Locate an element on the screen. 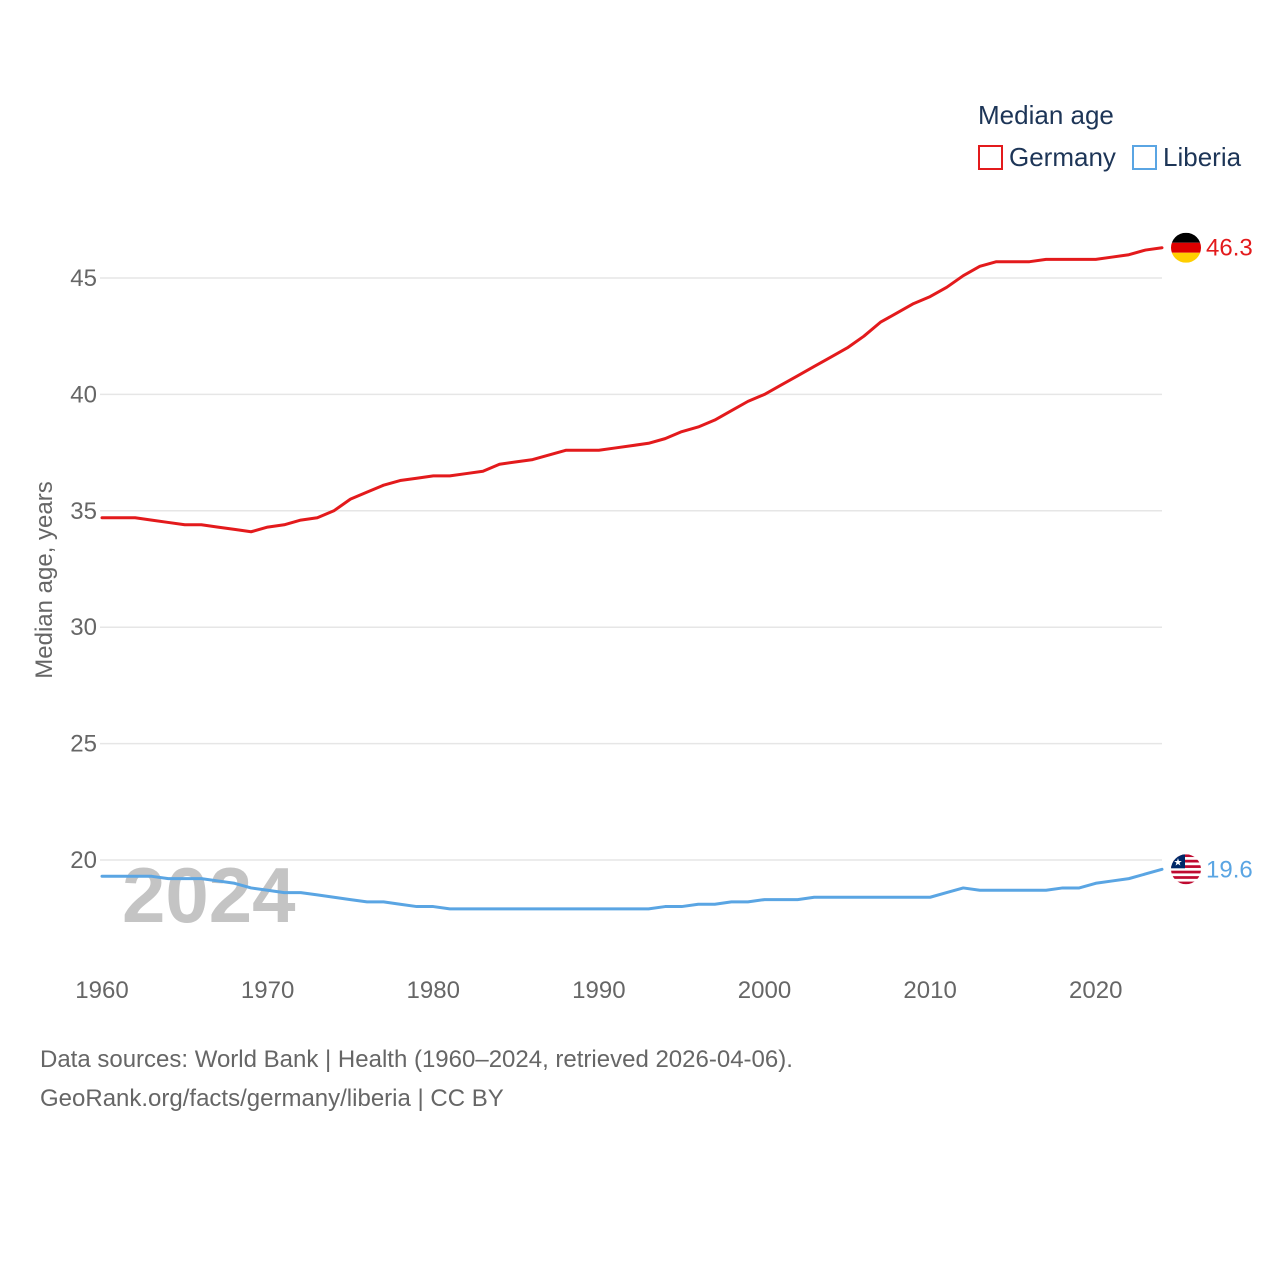 This screenshot has height=1280, width=1280. end-markers: 46.3 ★ 19.6 is located at coordinates (1212, 558).